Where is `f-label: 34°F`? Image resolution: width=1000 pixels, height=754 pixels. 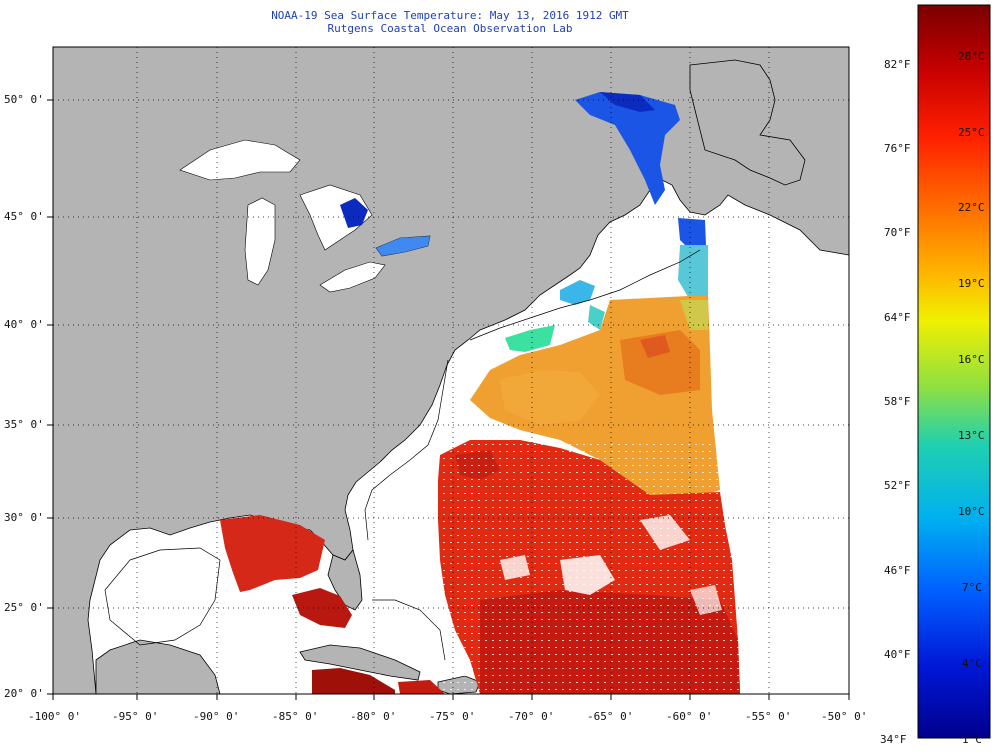 f-label: 34°F is located at coordinates (893, 739).